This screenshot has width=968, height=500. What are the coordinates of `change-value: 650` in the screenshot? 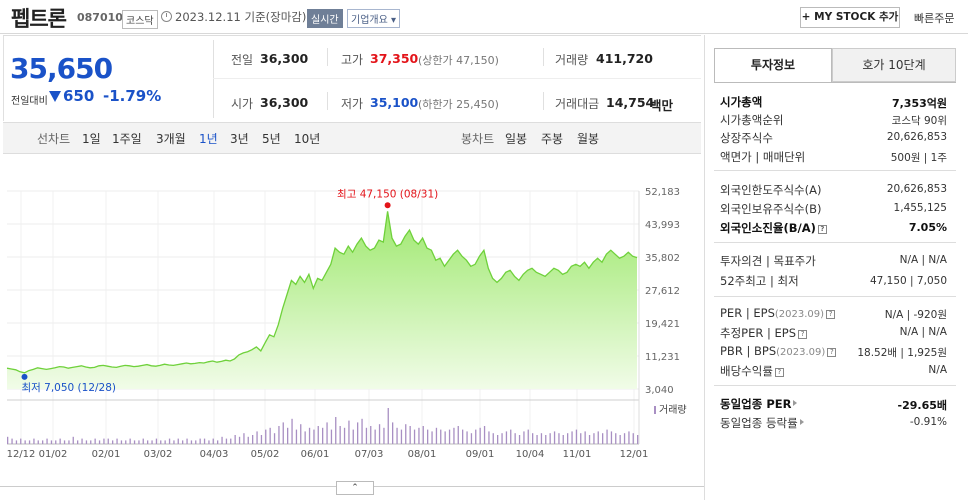 It's located at (79, 96).